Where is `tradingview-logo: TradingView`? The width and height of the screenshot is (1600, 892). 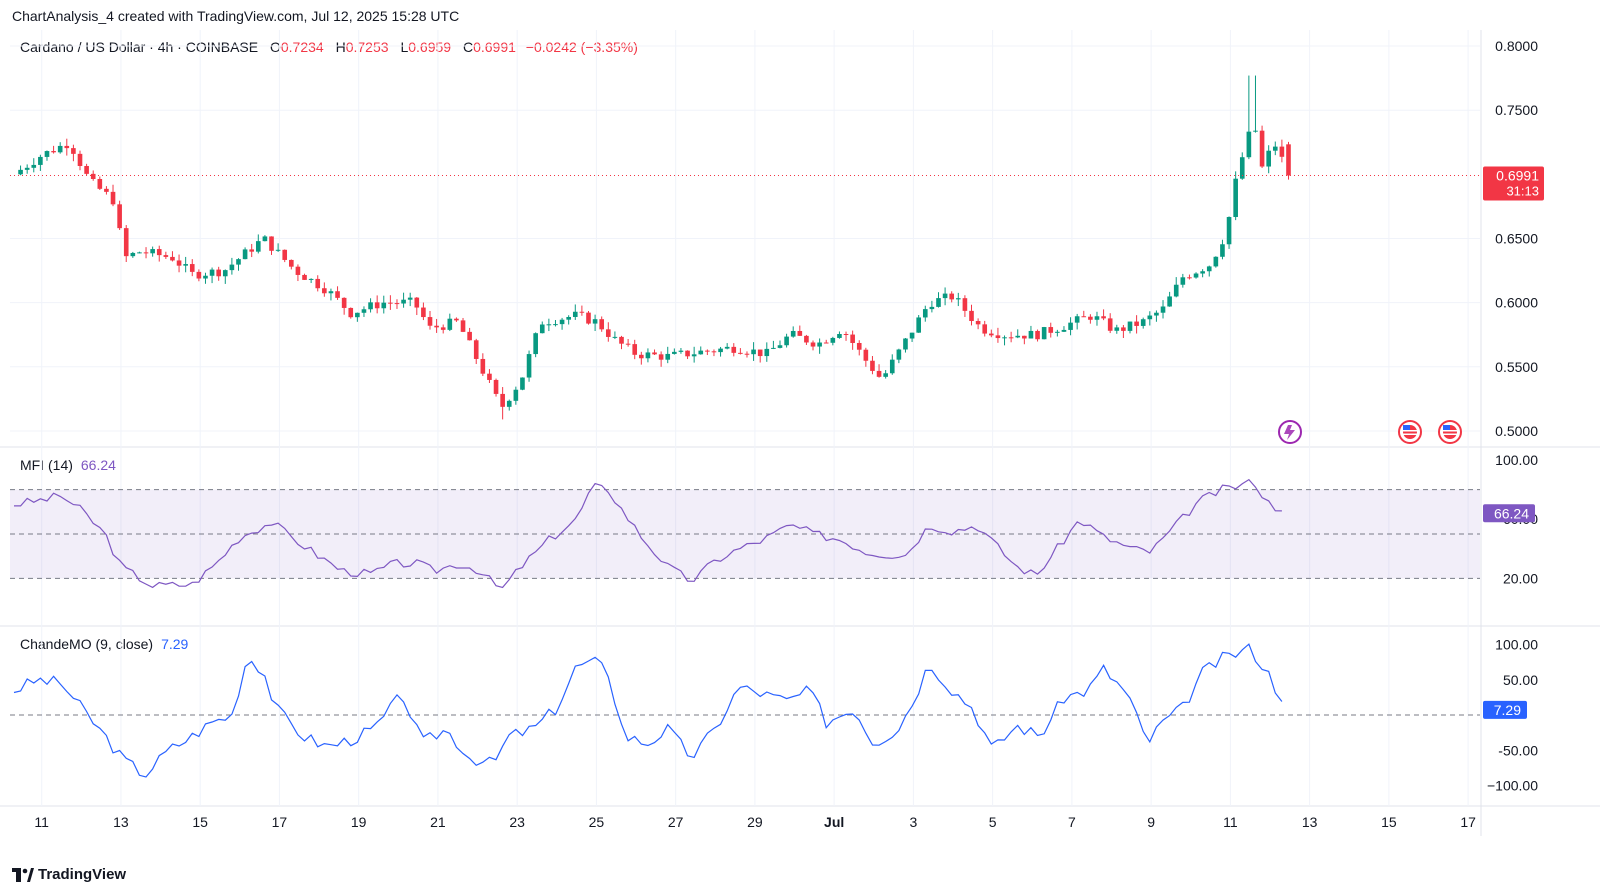 tradingview-logo: TradingView is located at coordinates (69, 874).